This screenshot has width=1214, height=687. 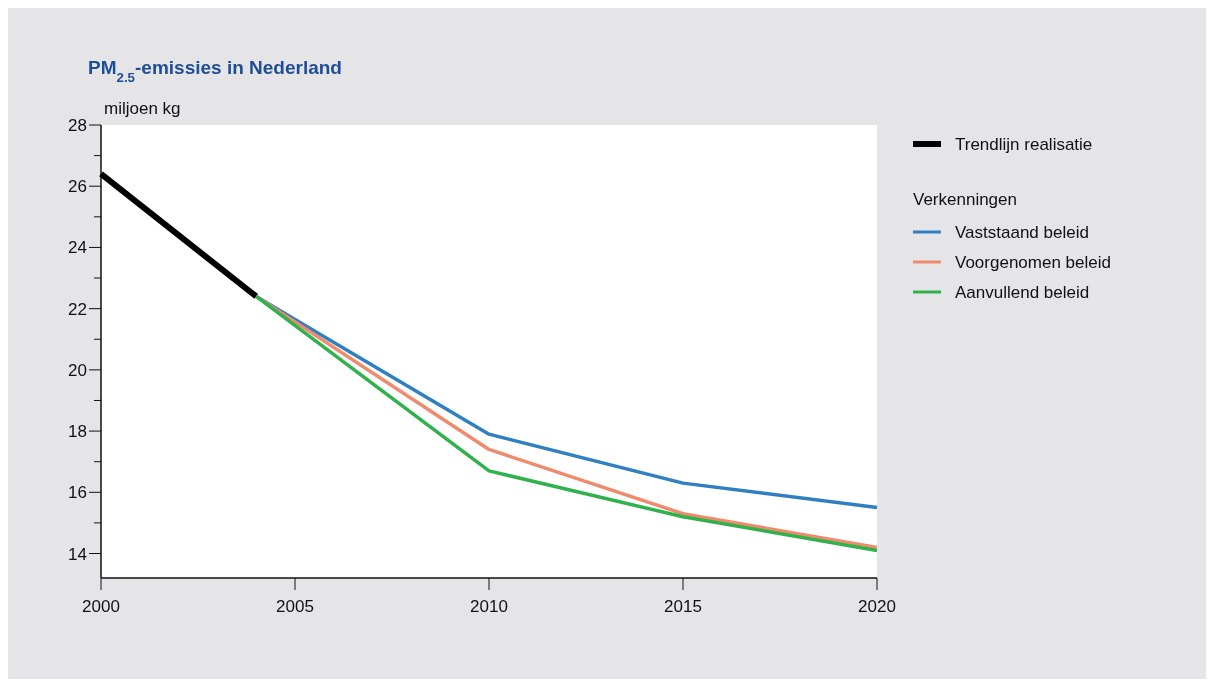 What do you see at coordinates (101, 606) in the screenshot?
I see `x-tick-label: 2000` at bounding box center [101, 606].